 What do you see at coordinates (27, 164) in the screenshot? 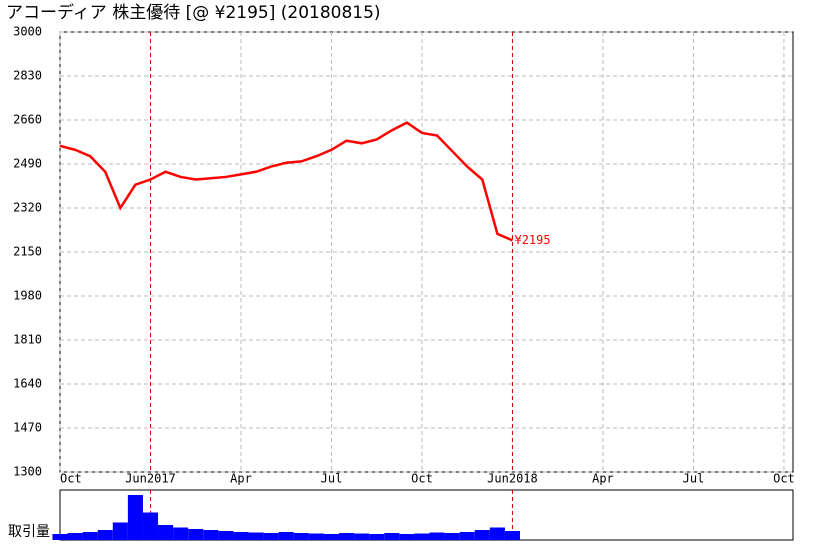
I see `y-tick-label: 2490` at bounding box center [27, 164].